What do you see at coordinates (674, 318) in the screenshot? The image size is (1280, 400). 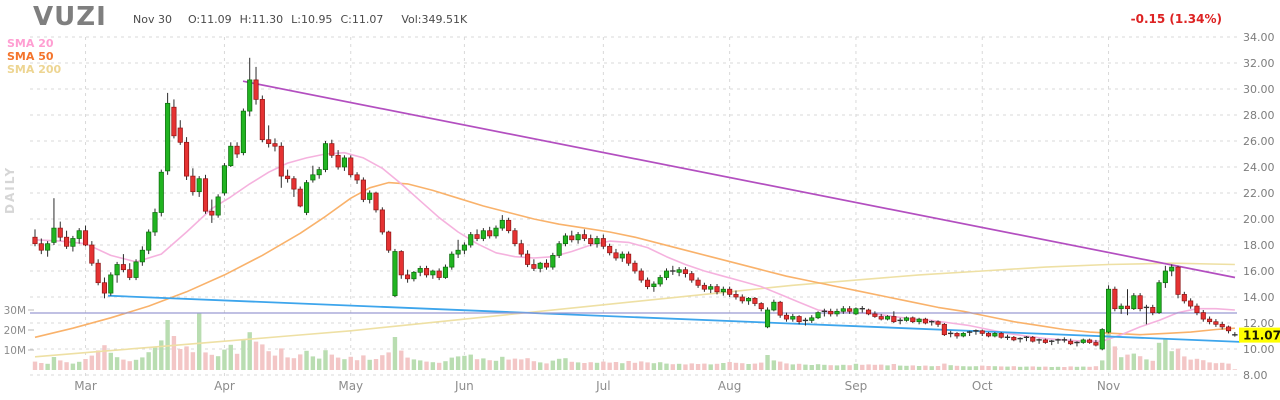 I see `descending-support-trendline` at bounding box center [674, 318].